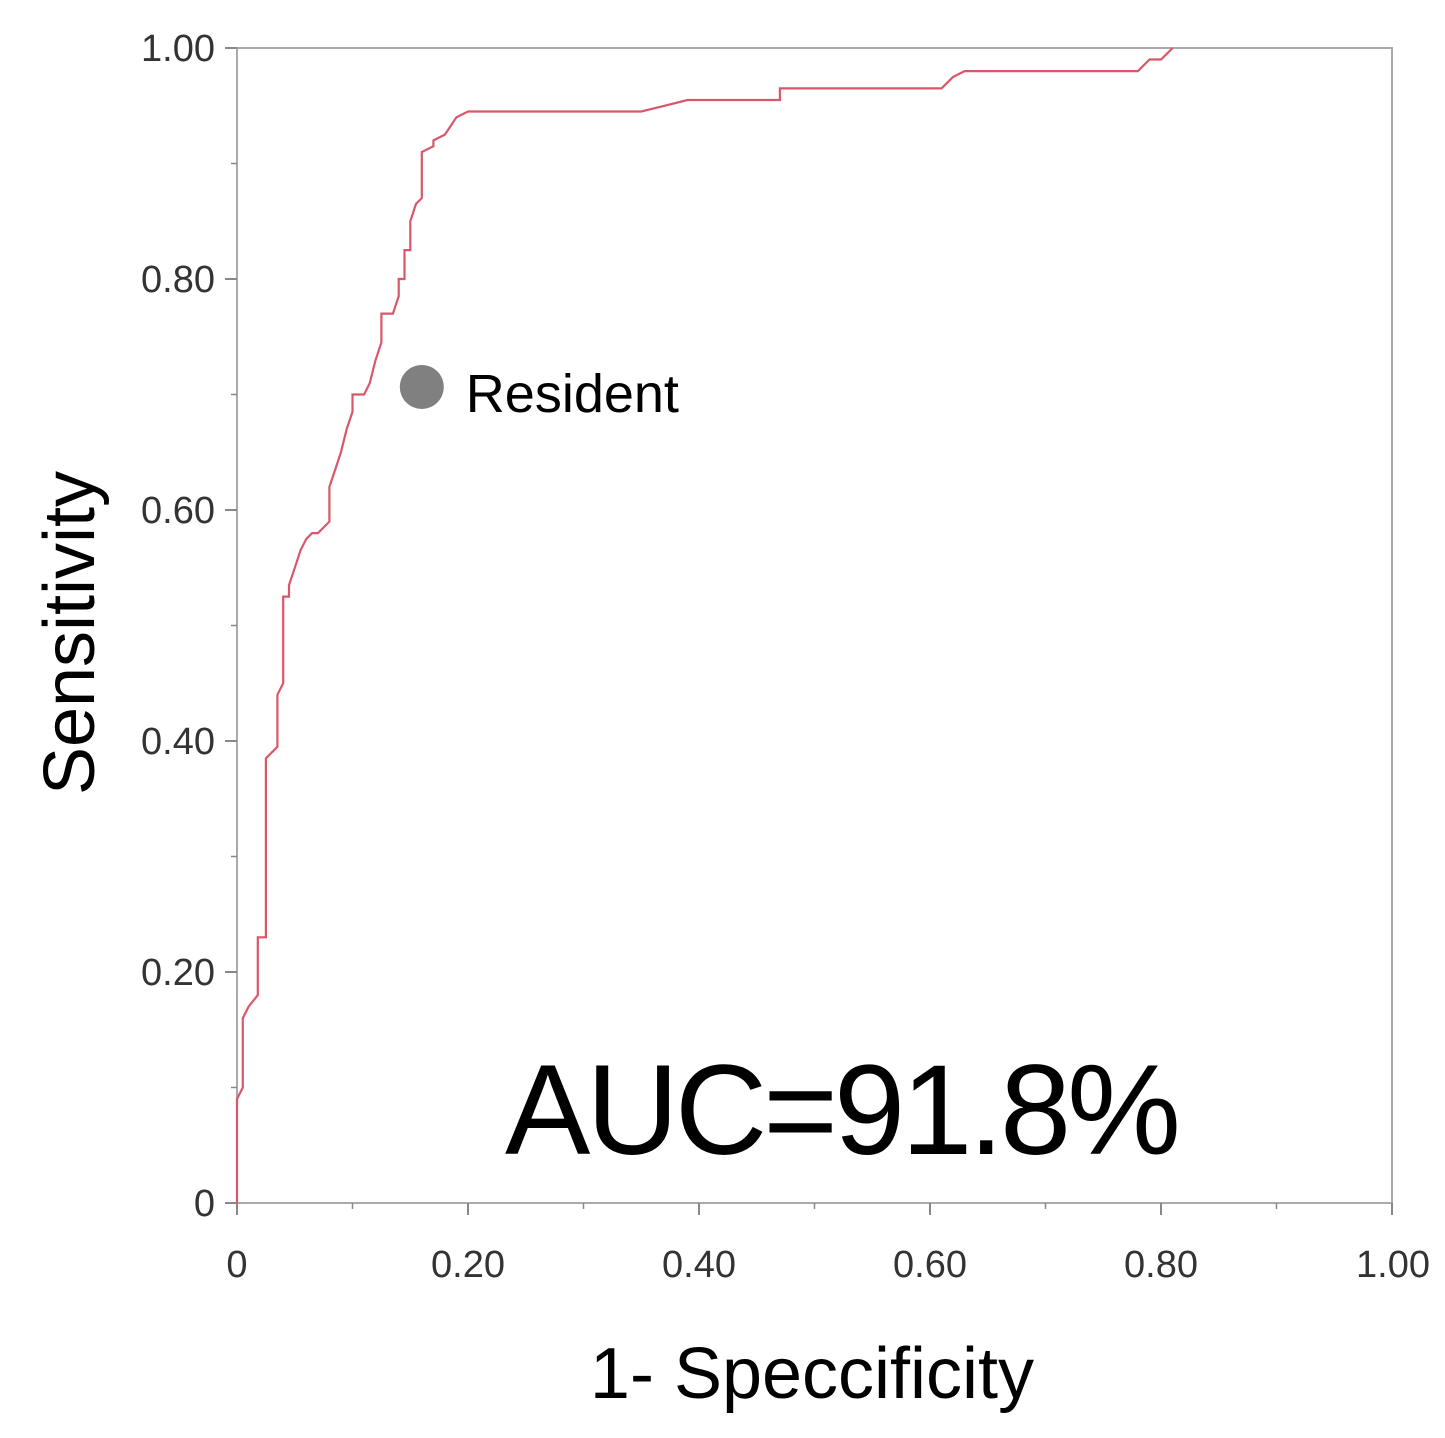 The image size is (1445, 1438). What do you see at coordinates (421, 386) in the screenshot?
I see `resident-point-marker` at bounding box center [421, 386].